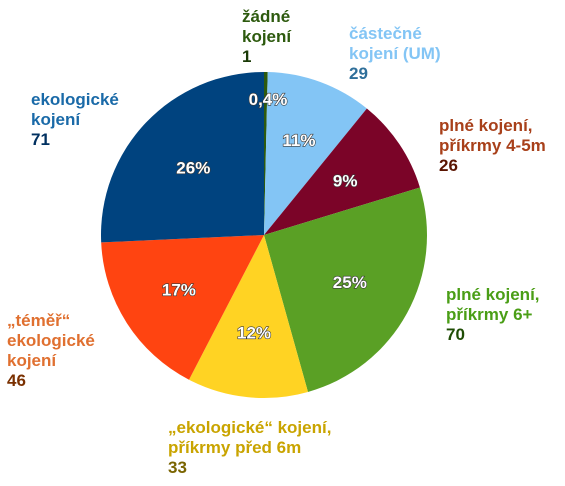 The image size is (565, 486). Describe the element at coordinates (358, 73) in the screenshot. I see `label-value: 29` at that location.